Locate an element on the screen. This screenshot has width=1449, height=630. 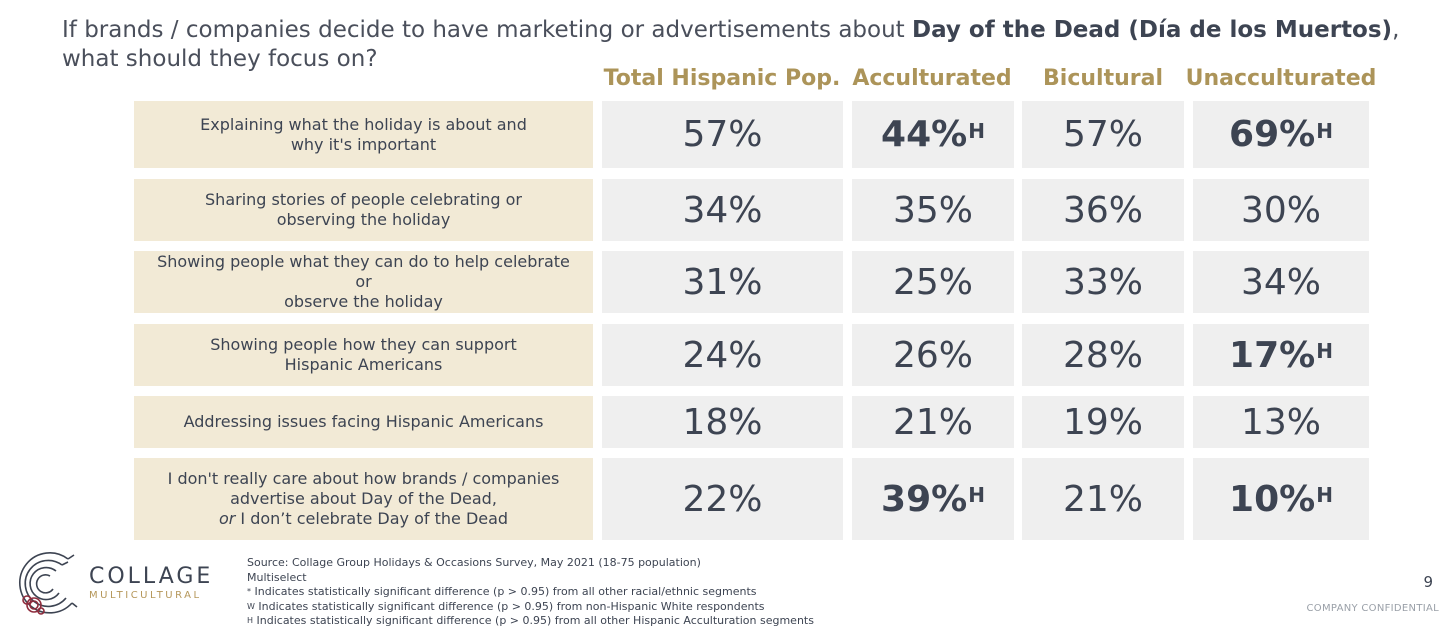
cell-value: 10% is located at coordinates (1272, 499).